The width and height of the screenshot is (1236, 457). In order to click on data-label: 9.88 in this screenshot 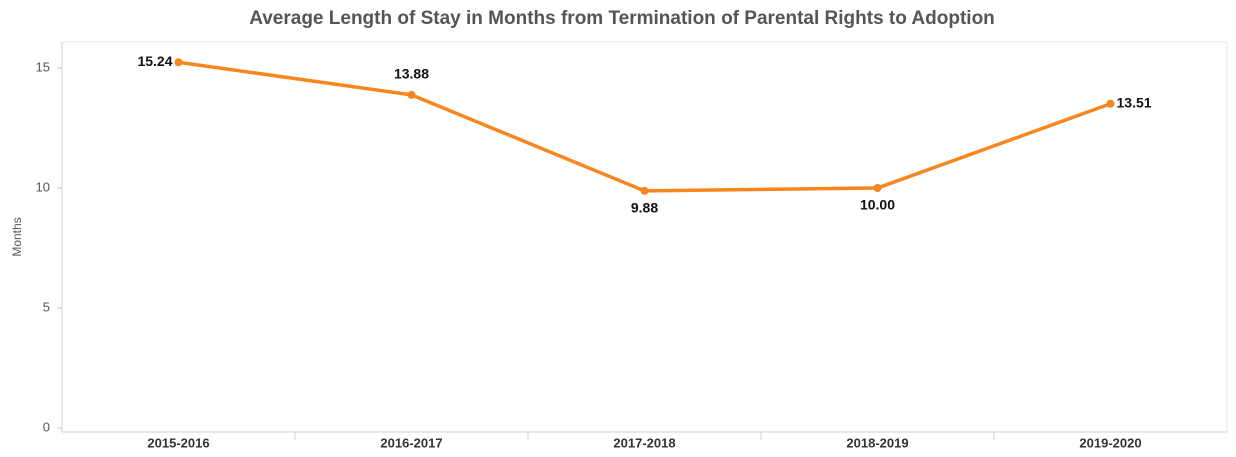, I will do `click(644, 208)`.